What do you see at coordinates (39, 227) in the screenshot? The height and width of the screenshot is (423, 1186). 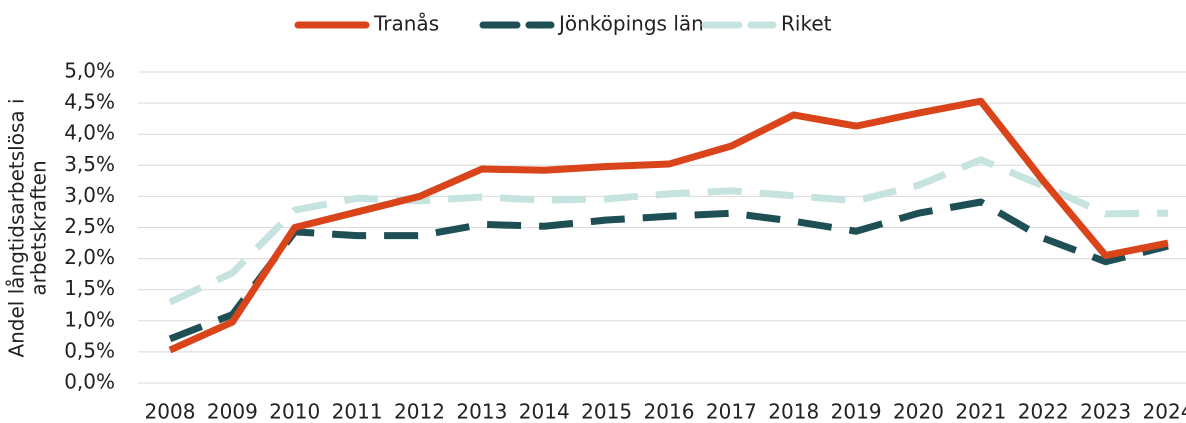 I see `y-axis-label: arbetskraften` at bounding box center [39, 227].